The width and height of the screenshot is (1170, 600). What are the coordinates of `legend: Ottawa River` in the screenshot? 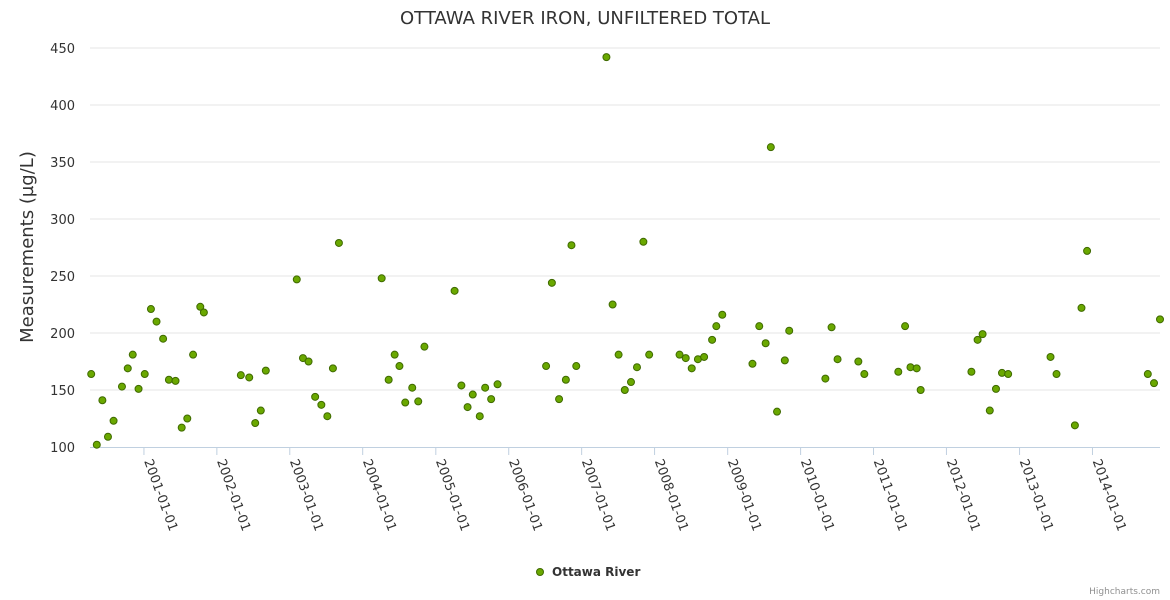 It's located at (588, 572).